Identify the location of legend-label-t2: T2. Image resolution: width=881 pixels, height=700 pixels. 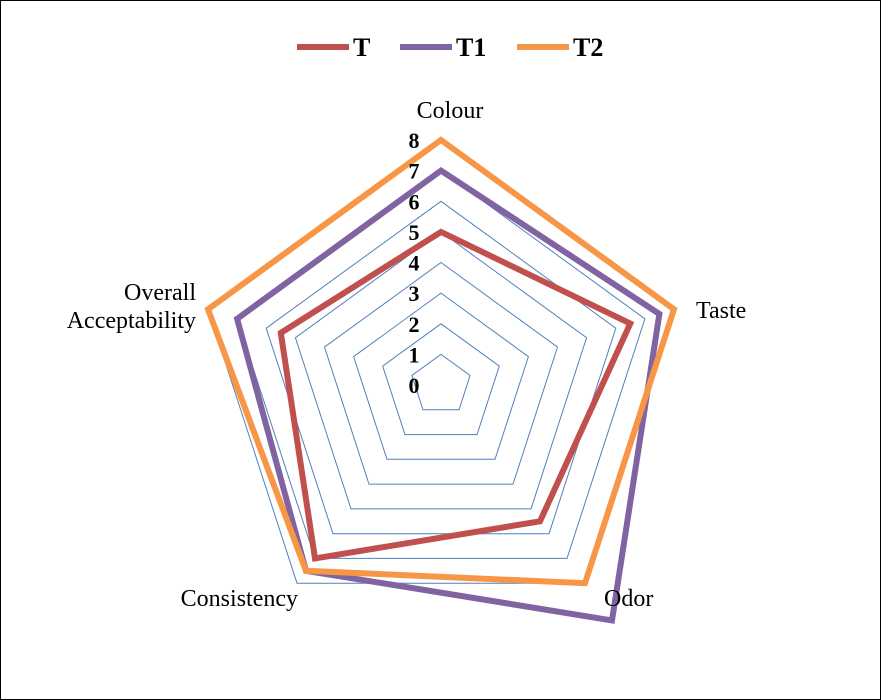
(588, 47).